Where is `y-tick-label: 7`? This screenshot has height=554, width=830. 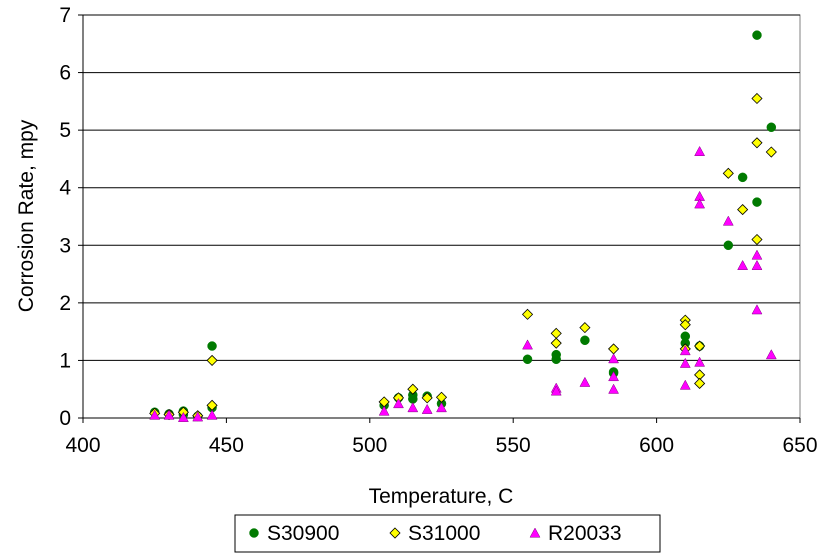
y-tick-label: 7 is located at coordinates (65, 15).